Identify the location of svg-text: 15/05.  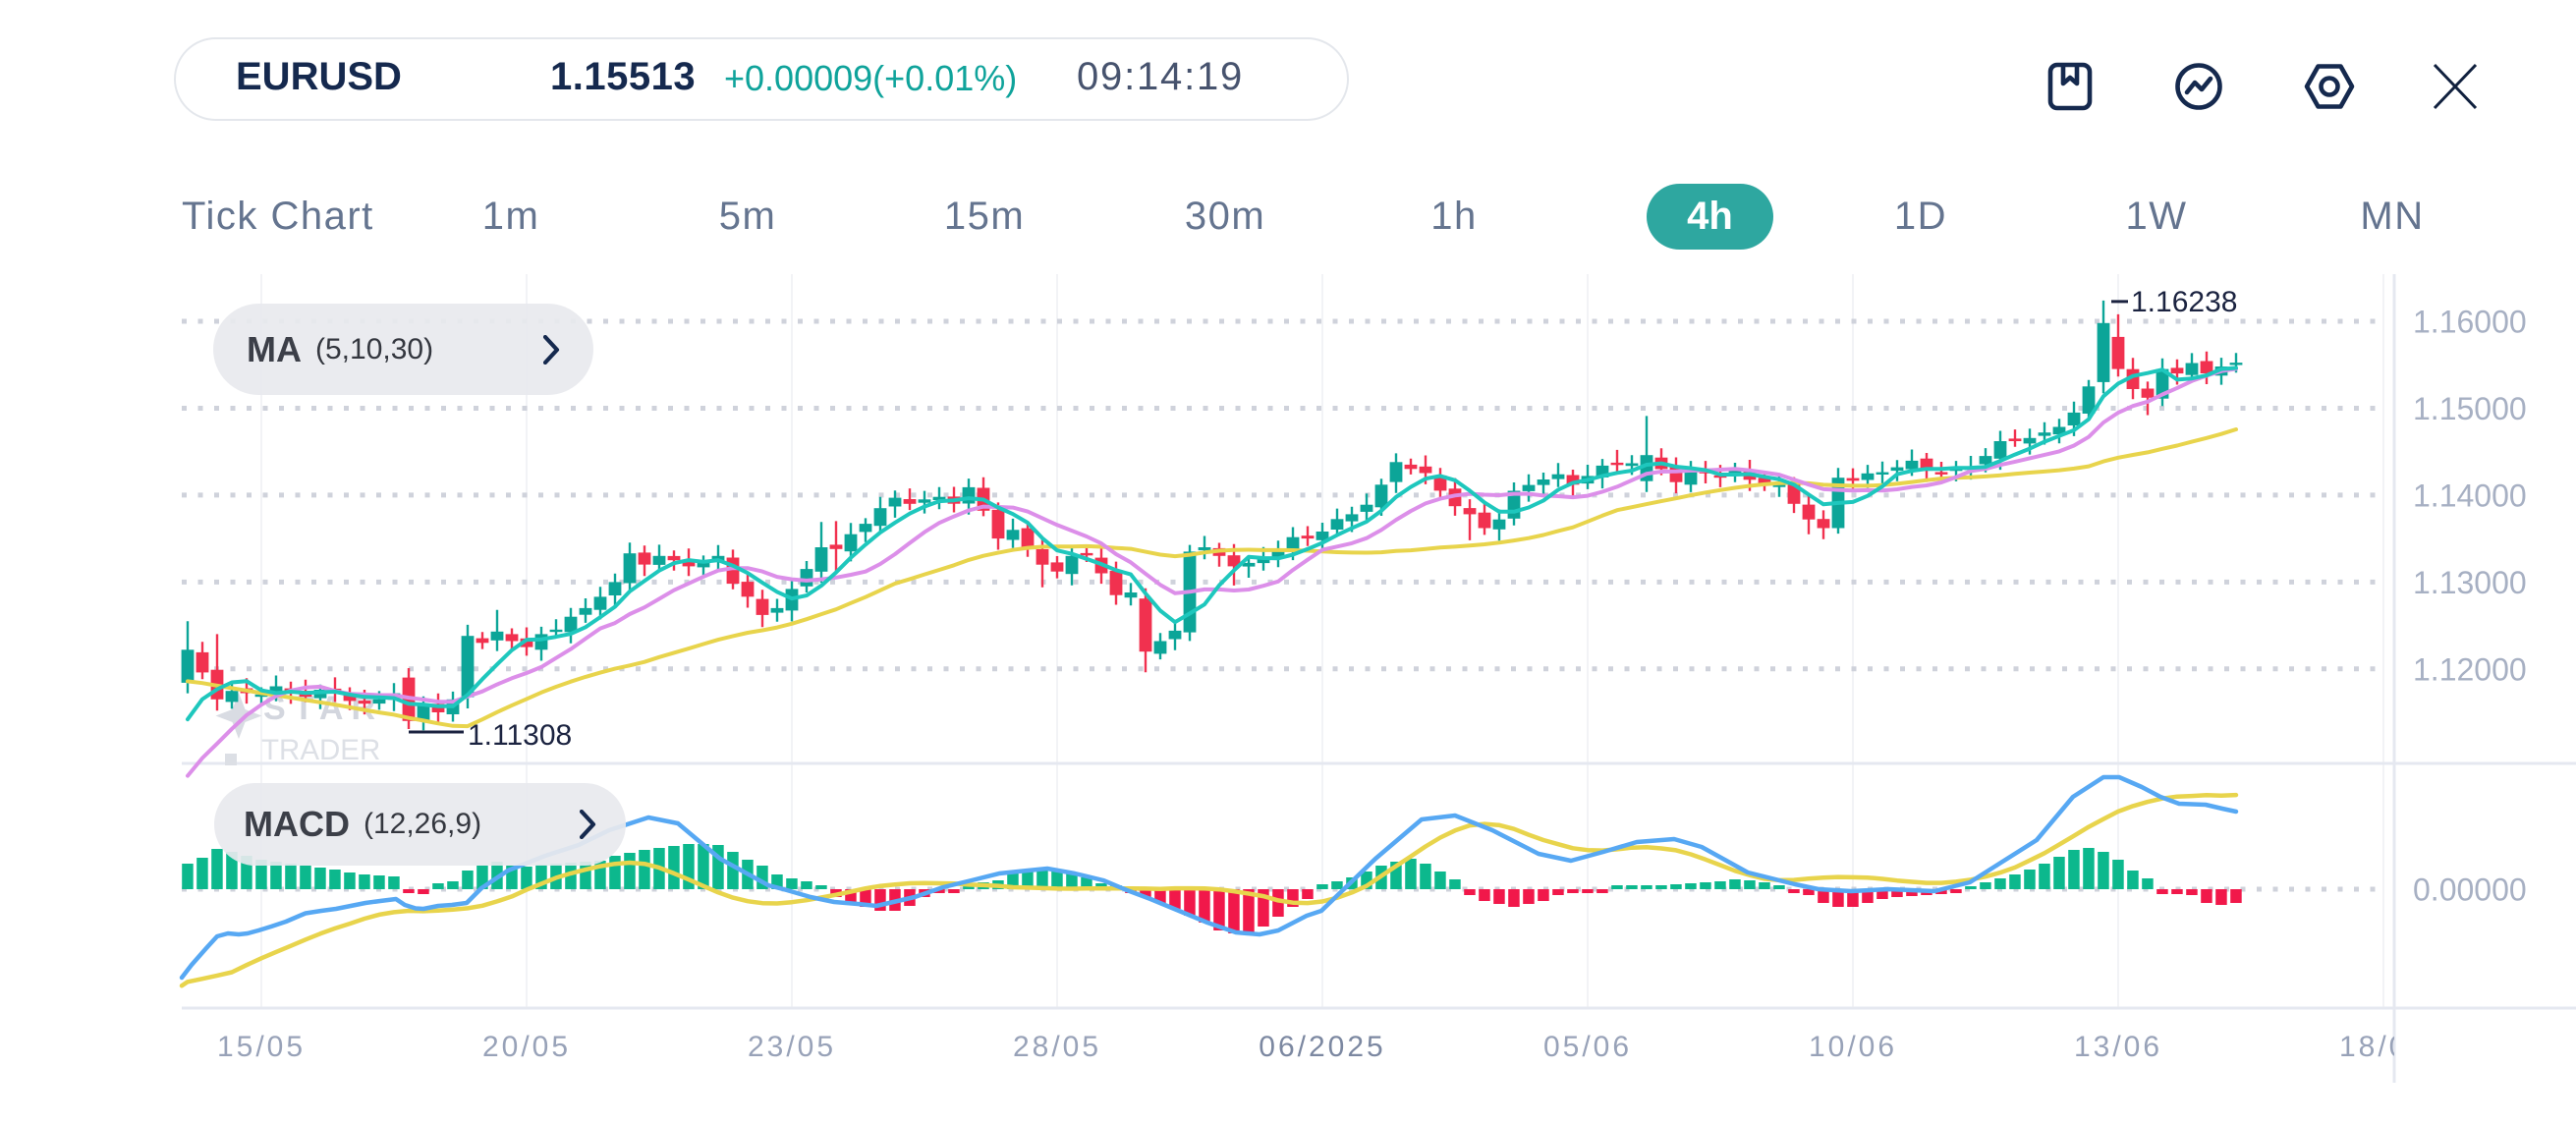
(261, 1047).